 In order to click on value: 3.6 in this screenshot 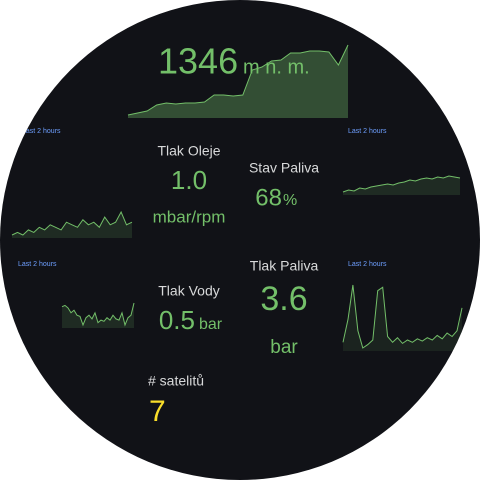, I will do `click(283, 299)`.